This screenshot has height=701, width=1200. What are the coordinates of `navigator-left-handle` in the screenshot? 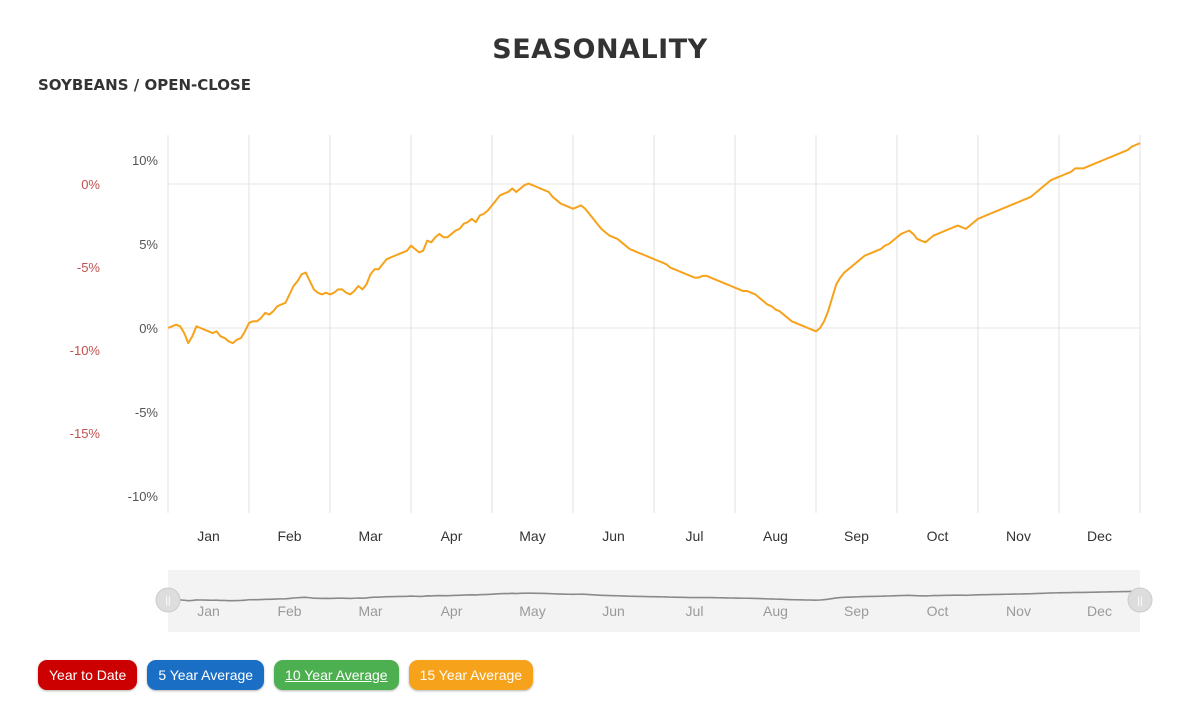 It's located at (168, 600).